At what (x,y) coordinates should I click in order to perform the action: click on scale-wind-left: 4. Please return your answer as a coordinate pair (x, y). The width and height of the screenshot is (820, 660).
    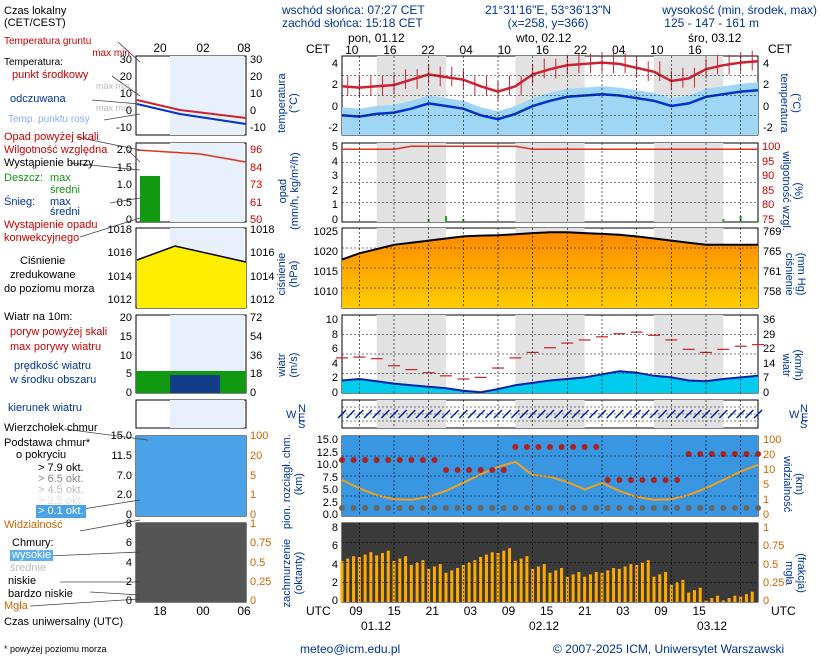
    Looking at the image, I should click on (334, 363).